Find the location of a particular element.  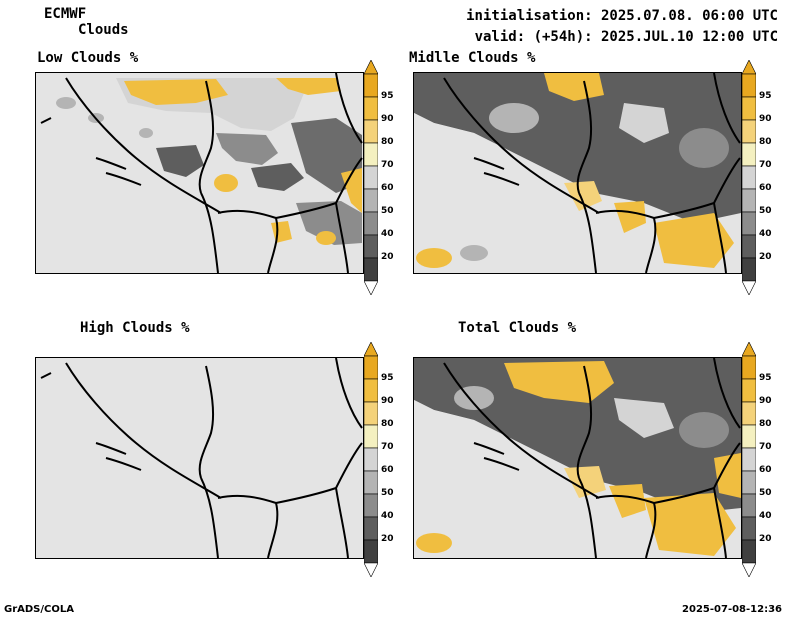

footer-grads: GrADS/COLA is located at coordinates (39, 609).